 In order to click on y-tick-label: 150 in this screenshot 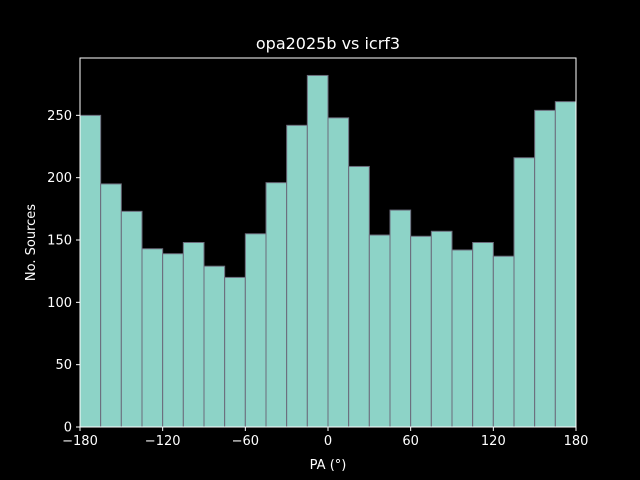, I will do `click(59, 241)`.